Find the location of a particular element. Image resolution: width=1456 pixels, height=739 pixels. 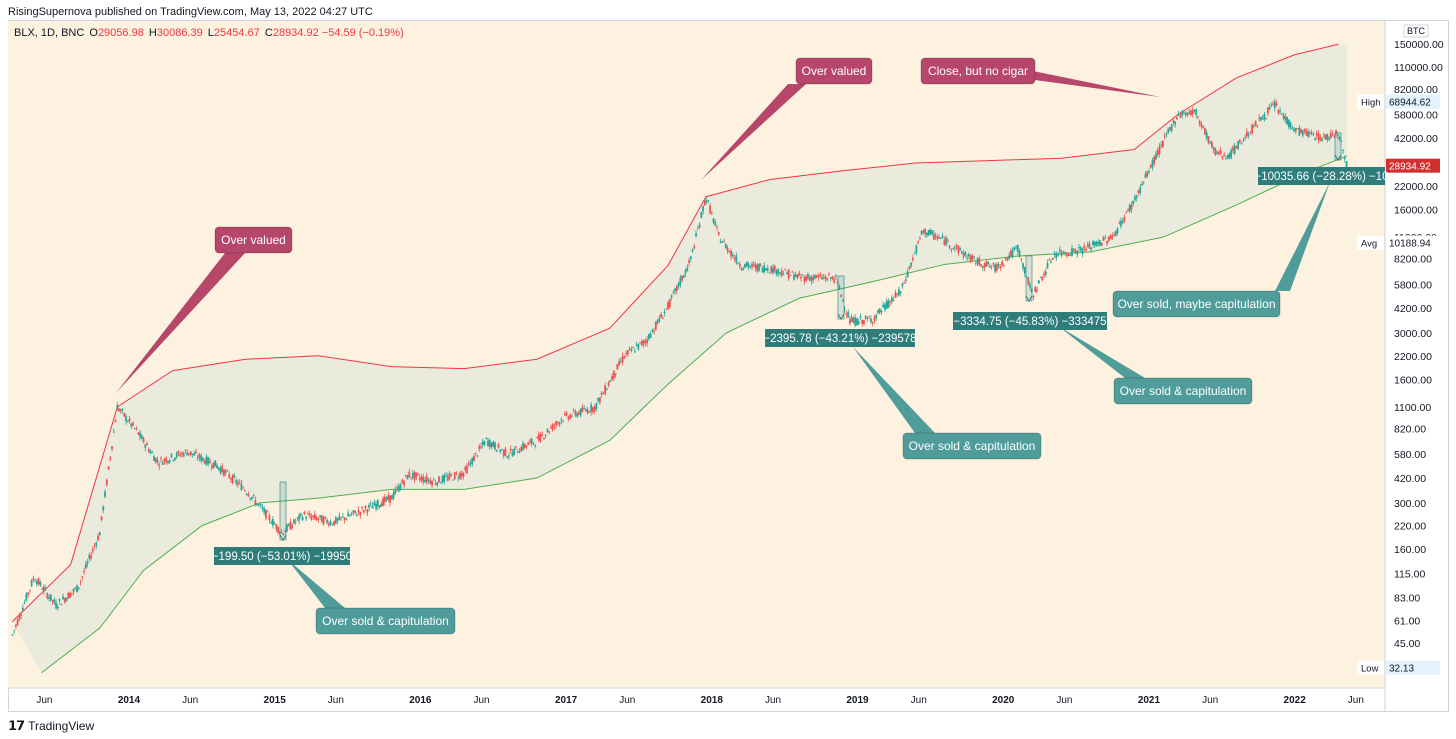

oversold-callout-2022 is located at coordinates (1196, 304).